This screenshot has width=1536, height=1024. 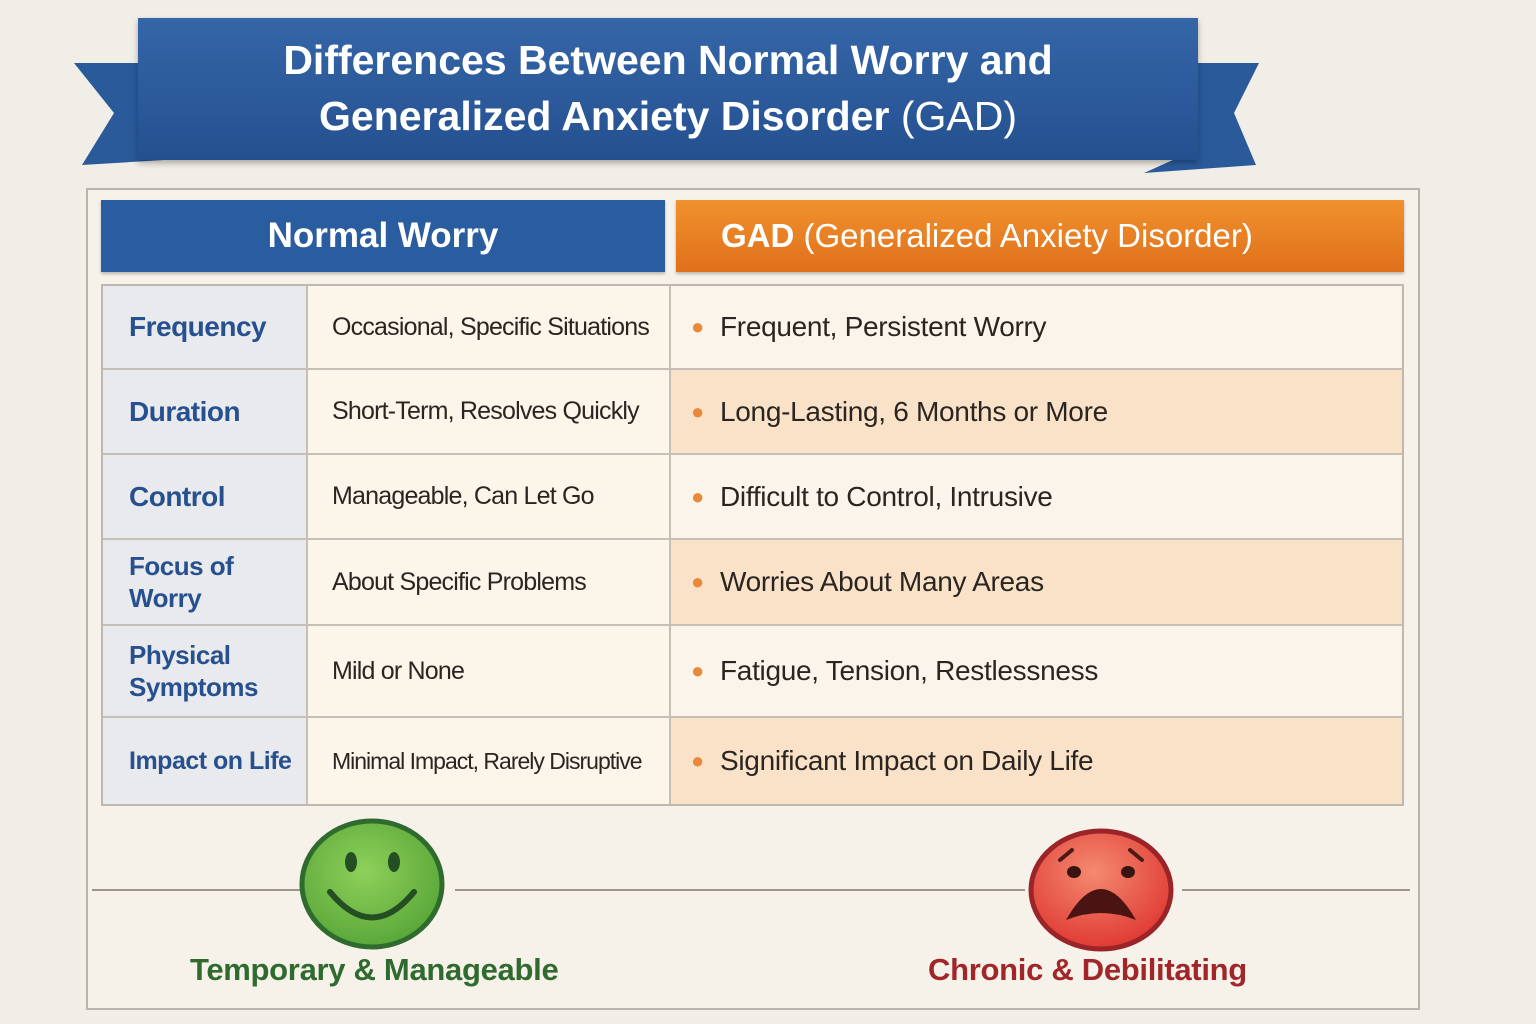 I want to click on gad-cell-text: Significant Impact on Daily Life, so click(x=907, y=760).